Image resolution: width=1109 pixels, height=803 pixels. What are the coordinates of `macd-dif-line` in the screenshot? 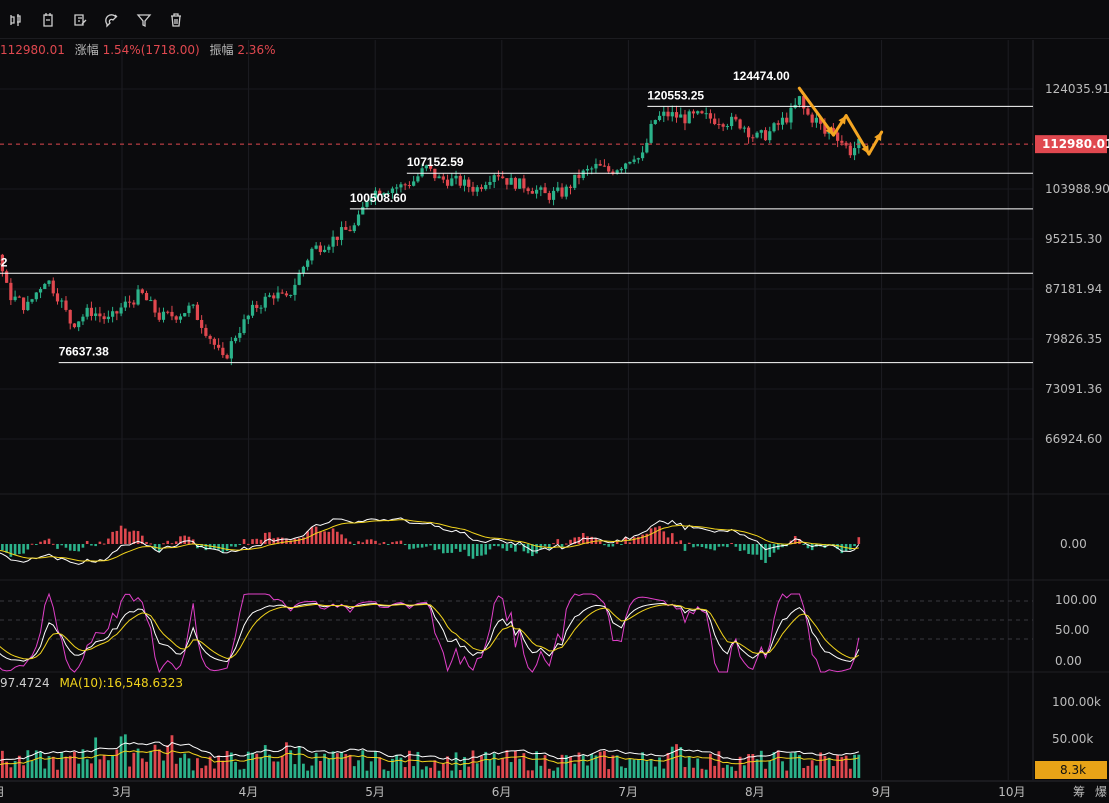 It's located at (430, 541).